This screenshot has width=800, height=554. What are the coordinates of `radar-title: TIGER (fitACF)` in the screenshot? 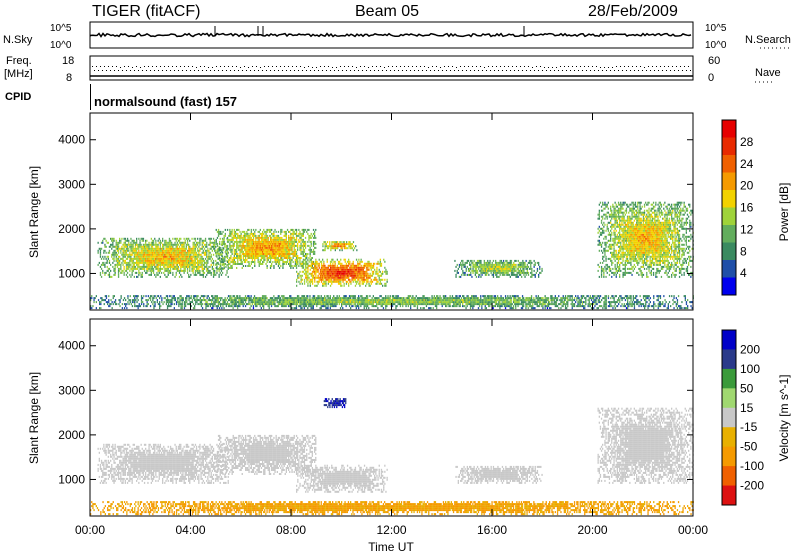 It's located at (146, 11).